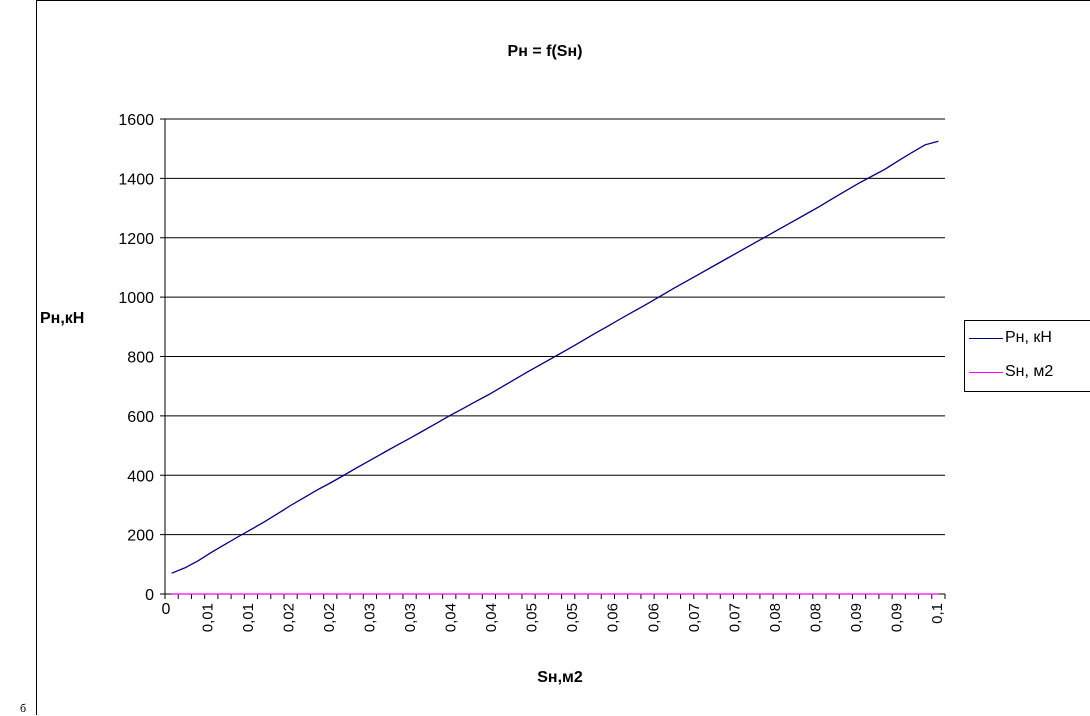 This screenshot has height=716, width=1090. I want to click on corner-mark: б, so click(23, 708).